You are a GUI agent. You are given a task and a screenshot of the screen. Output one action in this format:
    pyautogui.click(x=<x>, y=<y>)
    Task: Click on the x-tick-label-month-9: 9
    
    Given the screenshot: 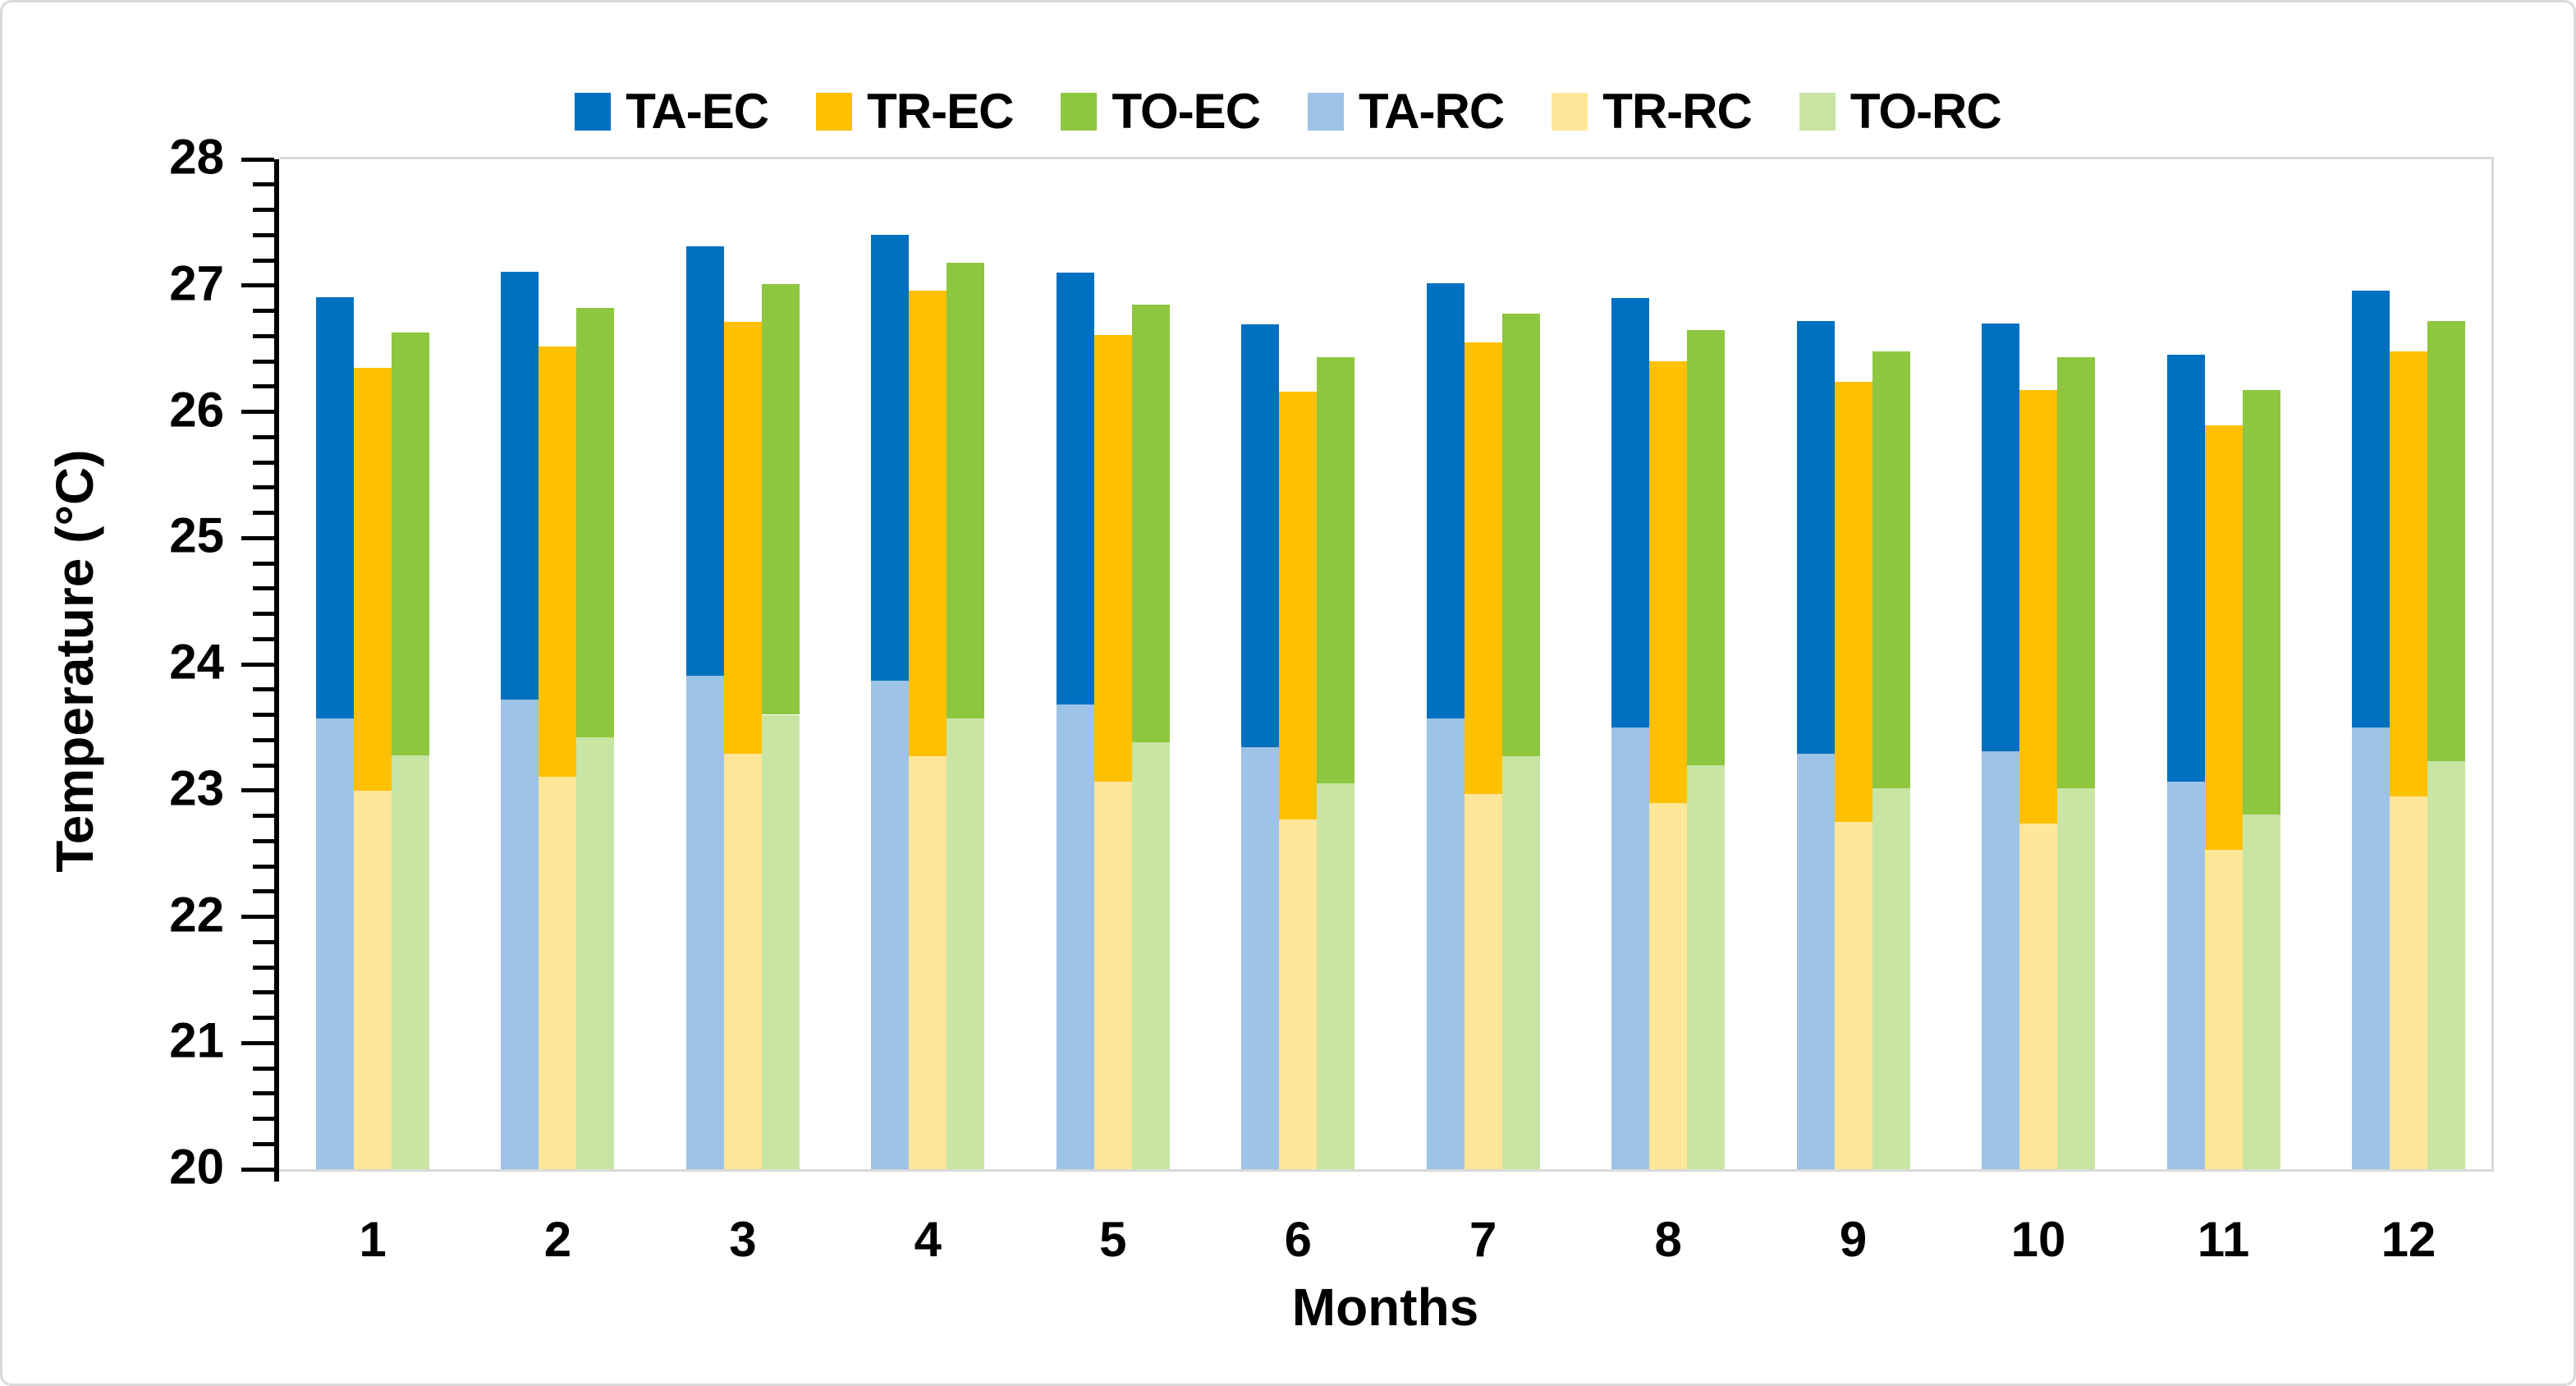 What is the action you would take?
    pyautogui.click(x=1854, y=1239)
    